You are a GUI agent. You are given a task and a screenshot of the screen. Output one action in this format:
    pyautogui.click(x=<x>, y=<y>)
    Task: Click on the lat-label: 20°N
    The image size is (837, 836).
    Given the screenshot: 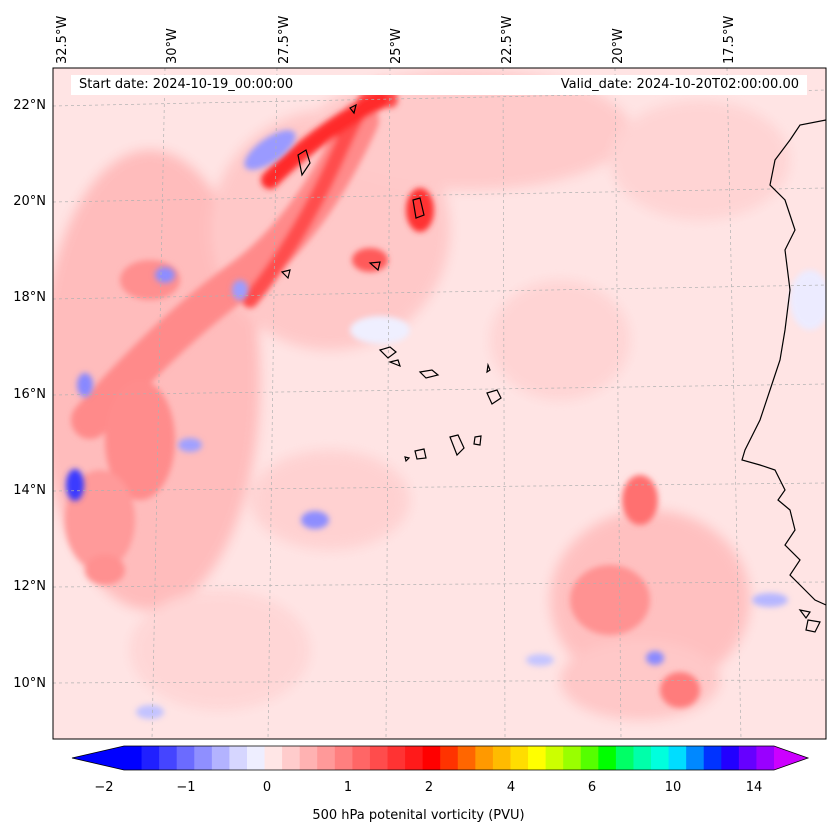 What is the action you would take?
    pyautogui.click(x=29, y=201)
    